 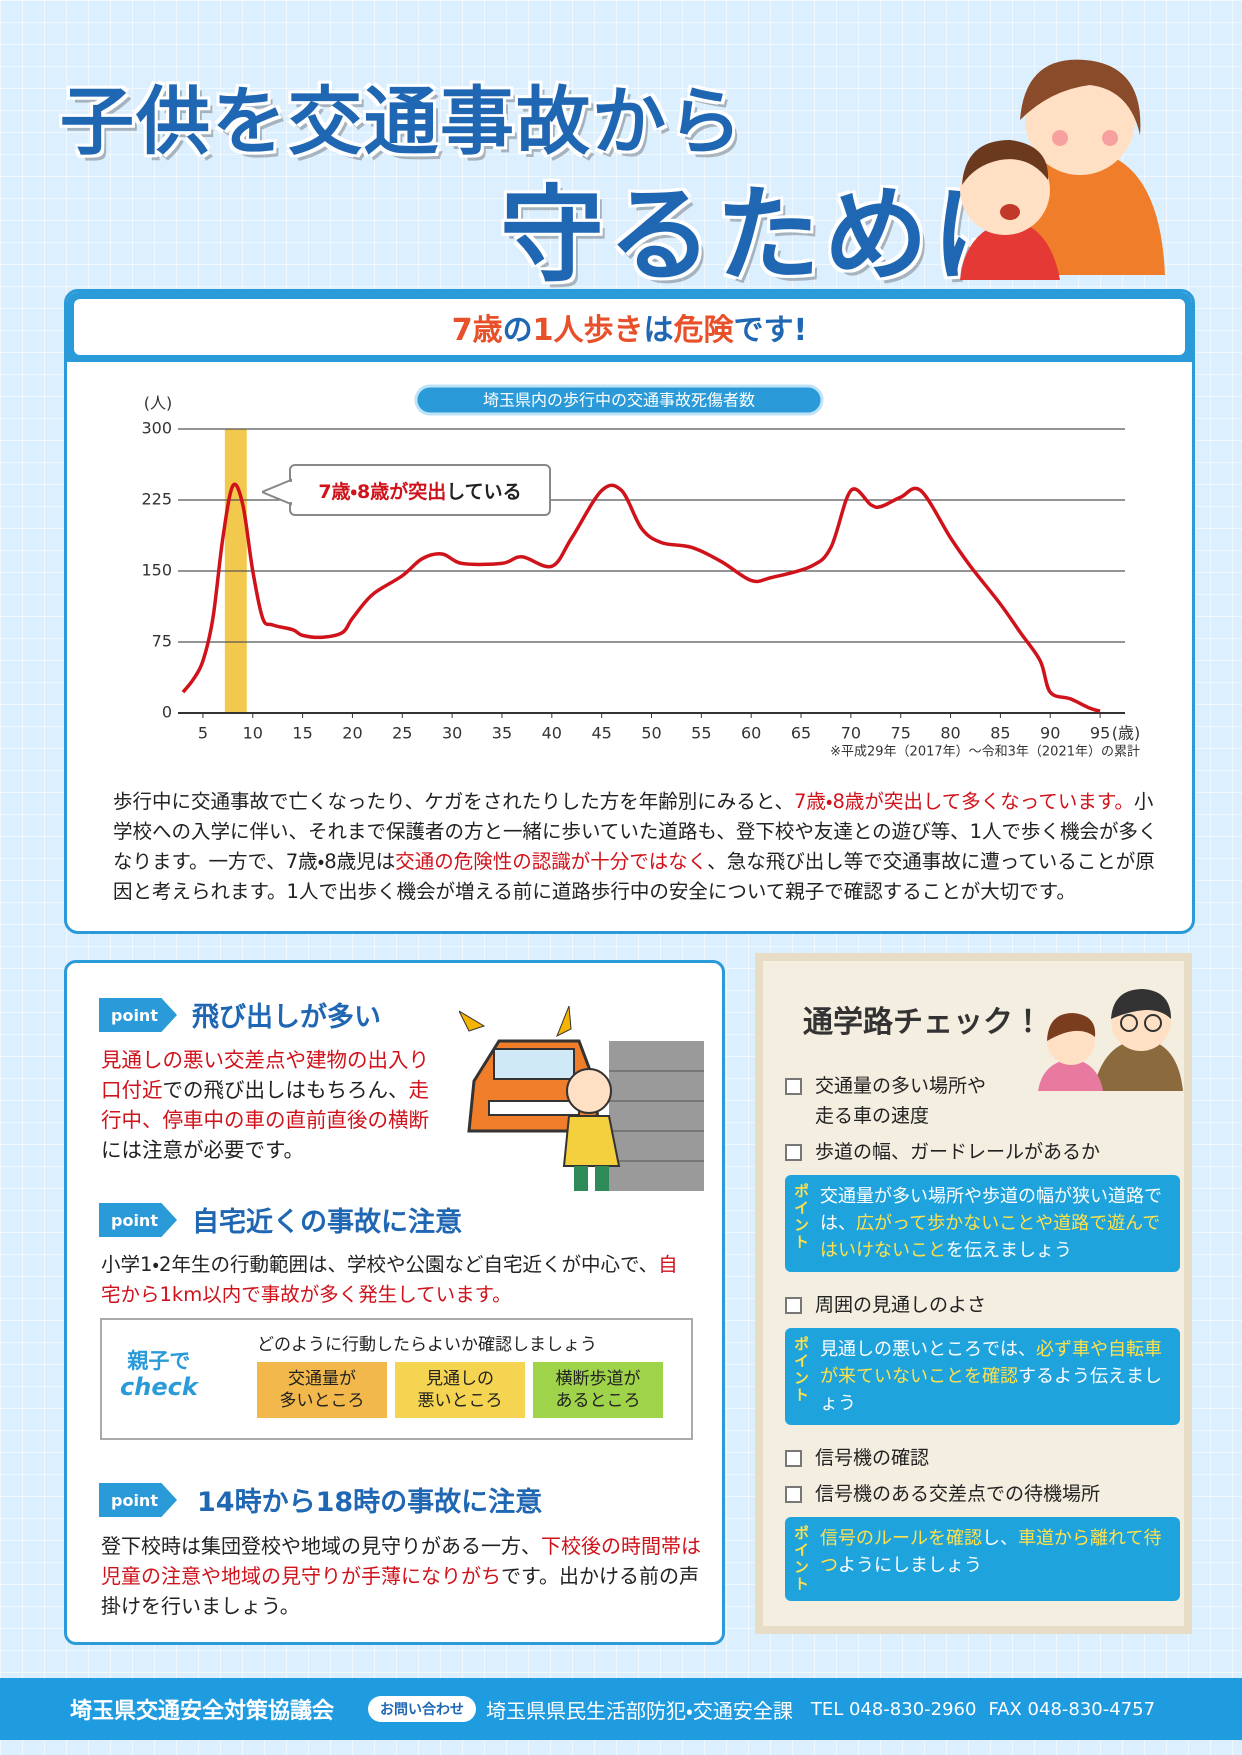 I want to click on tip-text: 信号のルールを確認し、車道から離れて待つようにしましょう, so click(x=995, y=1559).